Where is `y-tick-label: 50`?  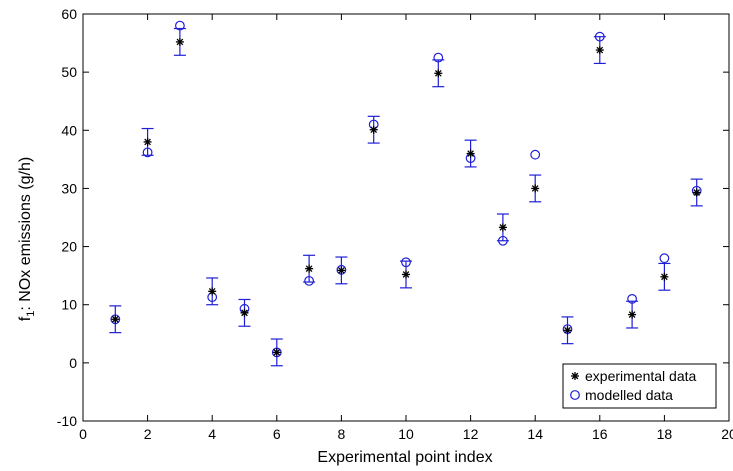 y-tick-label: 50 is located at coordinates (69, 72).